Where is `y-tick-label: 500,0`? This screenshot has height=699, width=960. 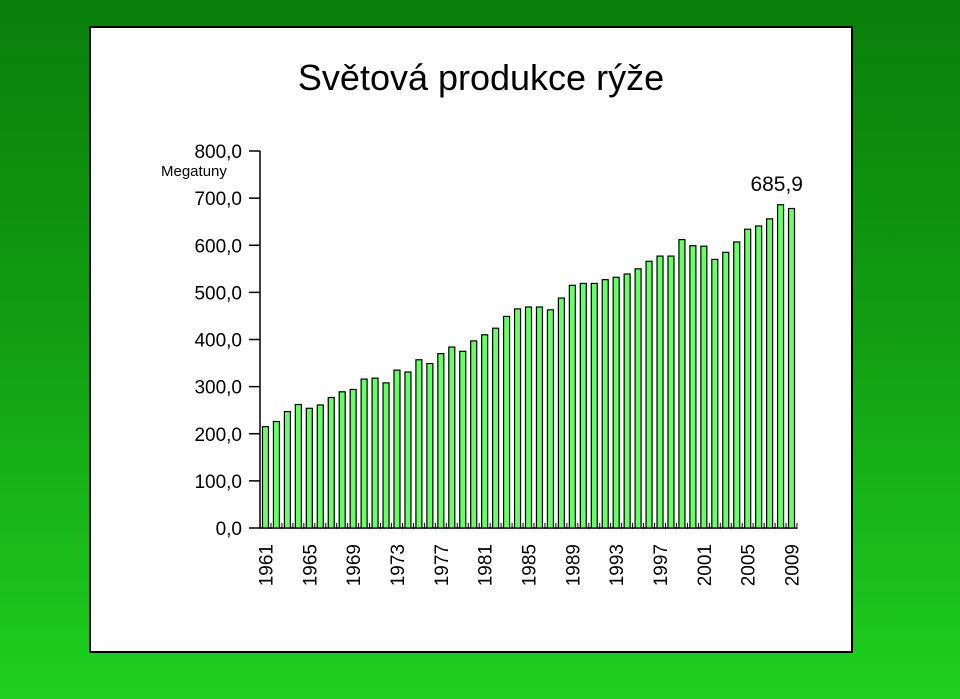
y-tick-label: 500,0 is located at coordinates (218, 293).